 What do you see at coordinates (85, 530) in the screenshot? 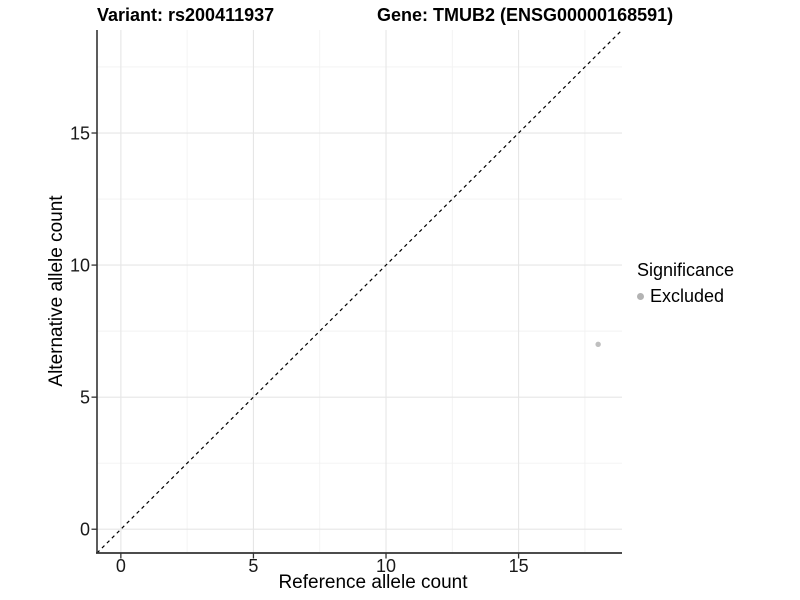
I see `y-tick-label: 0` at bounding box center [85, 530].